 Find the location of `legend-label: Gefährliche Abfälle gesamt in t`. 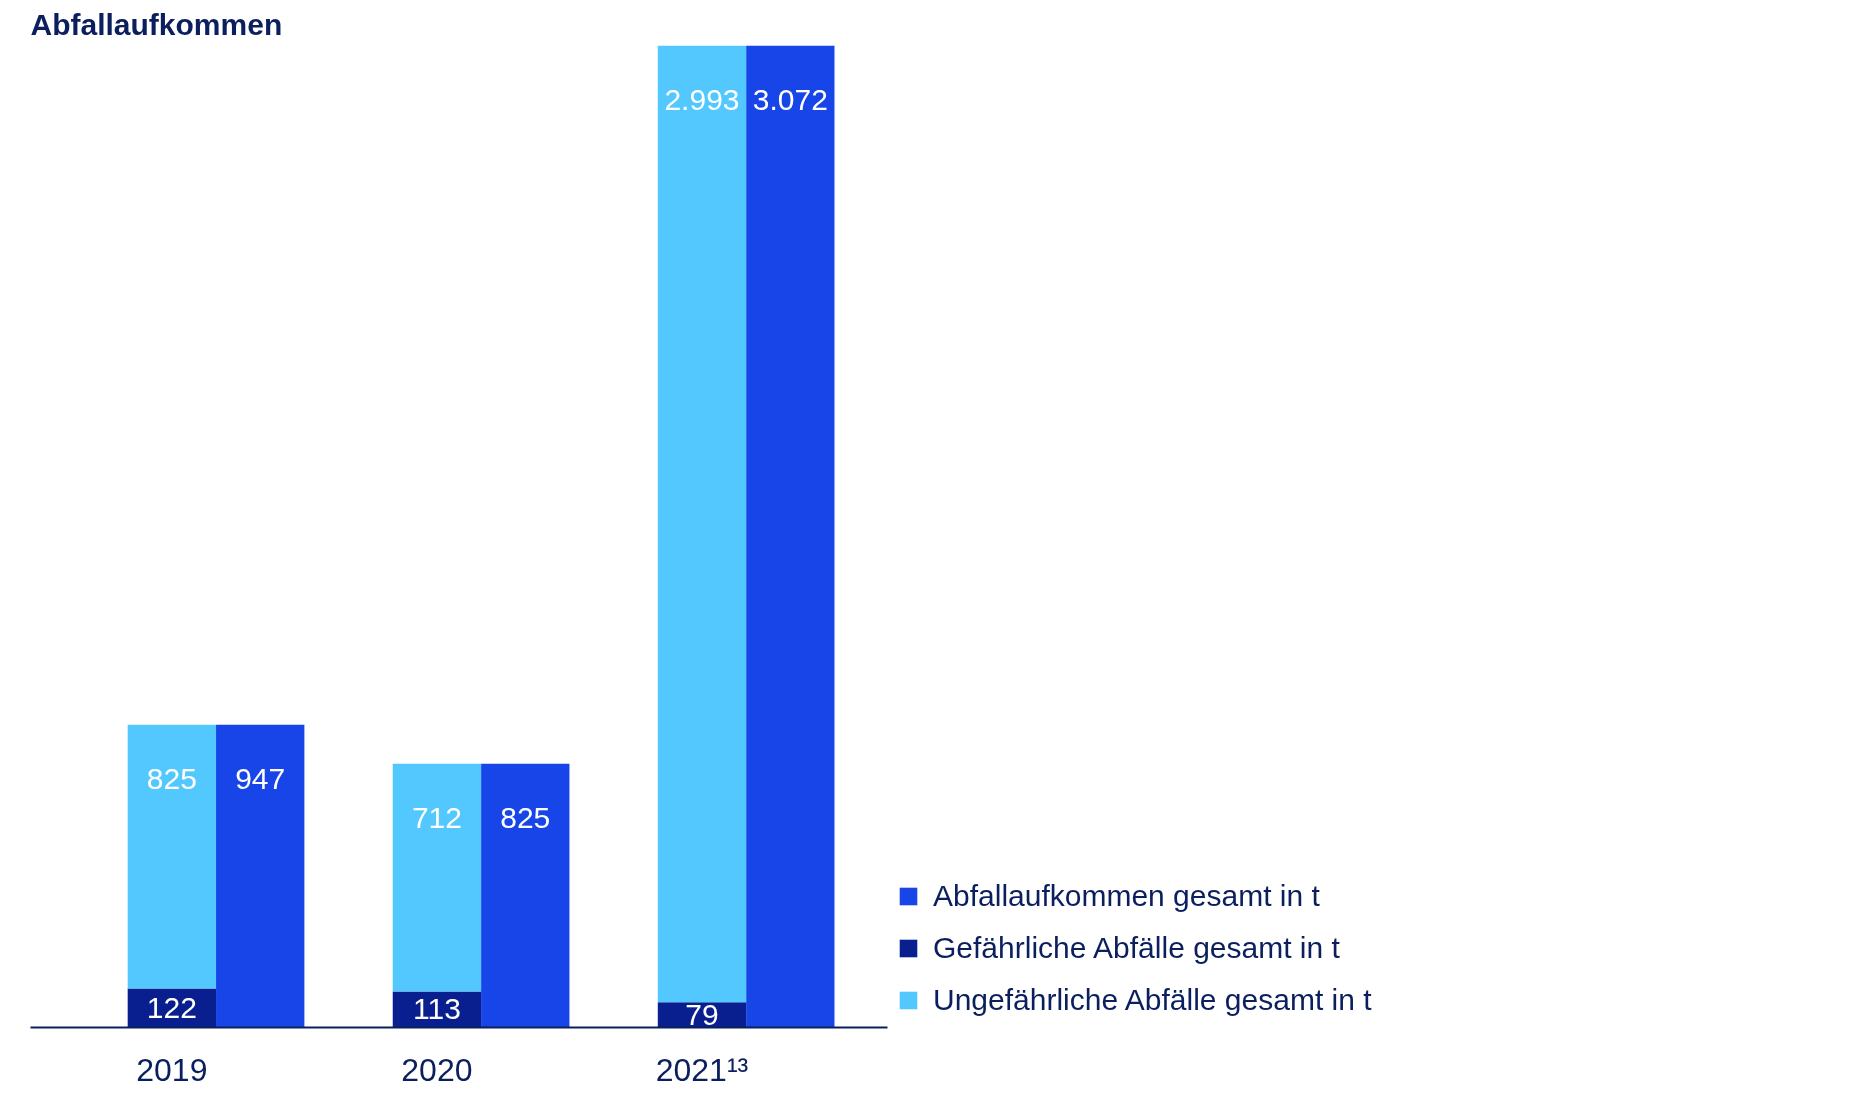

legend-label: Gefährliche Abfälle gesamt in t is located at coordinates (1136, 948).